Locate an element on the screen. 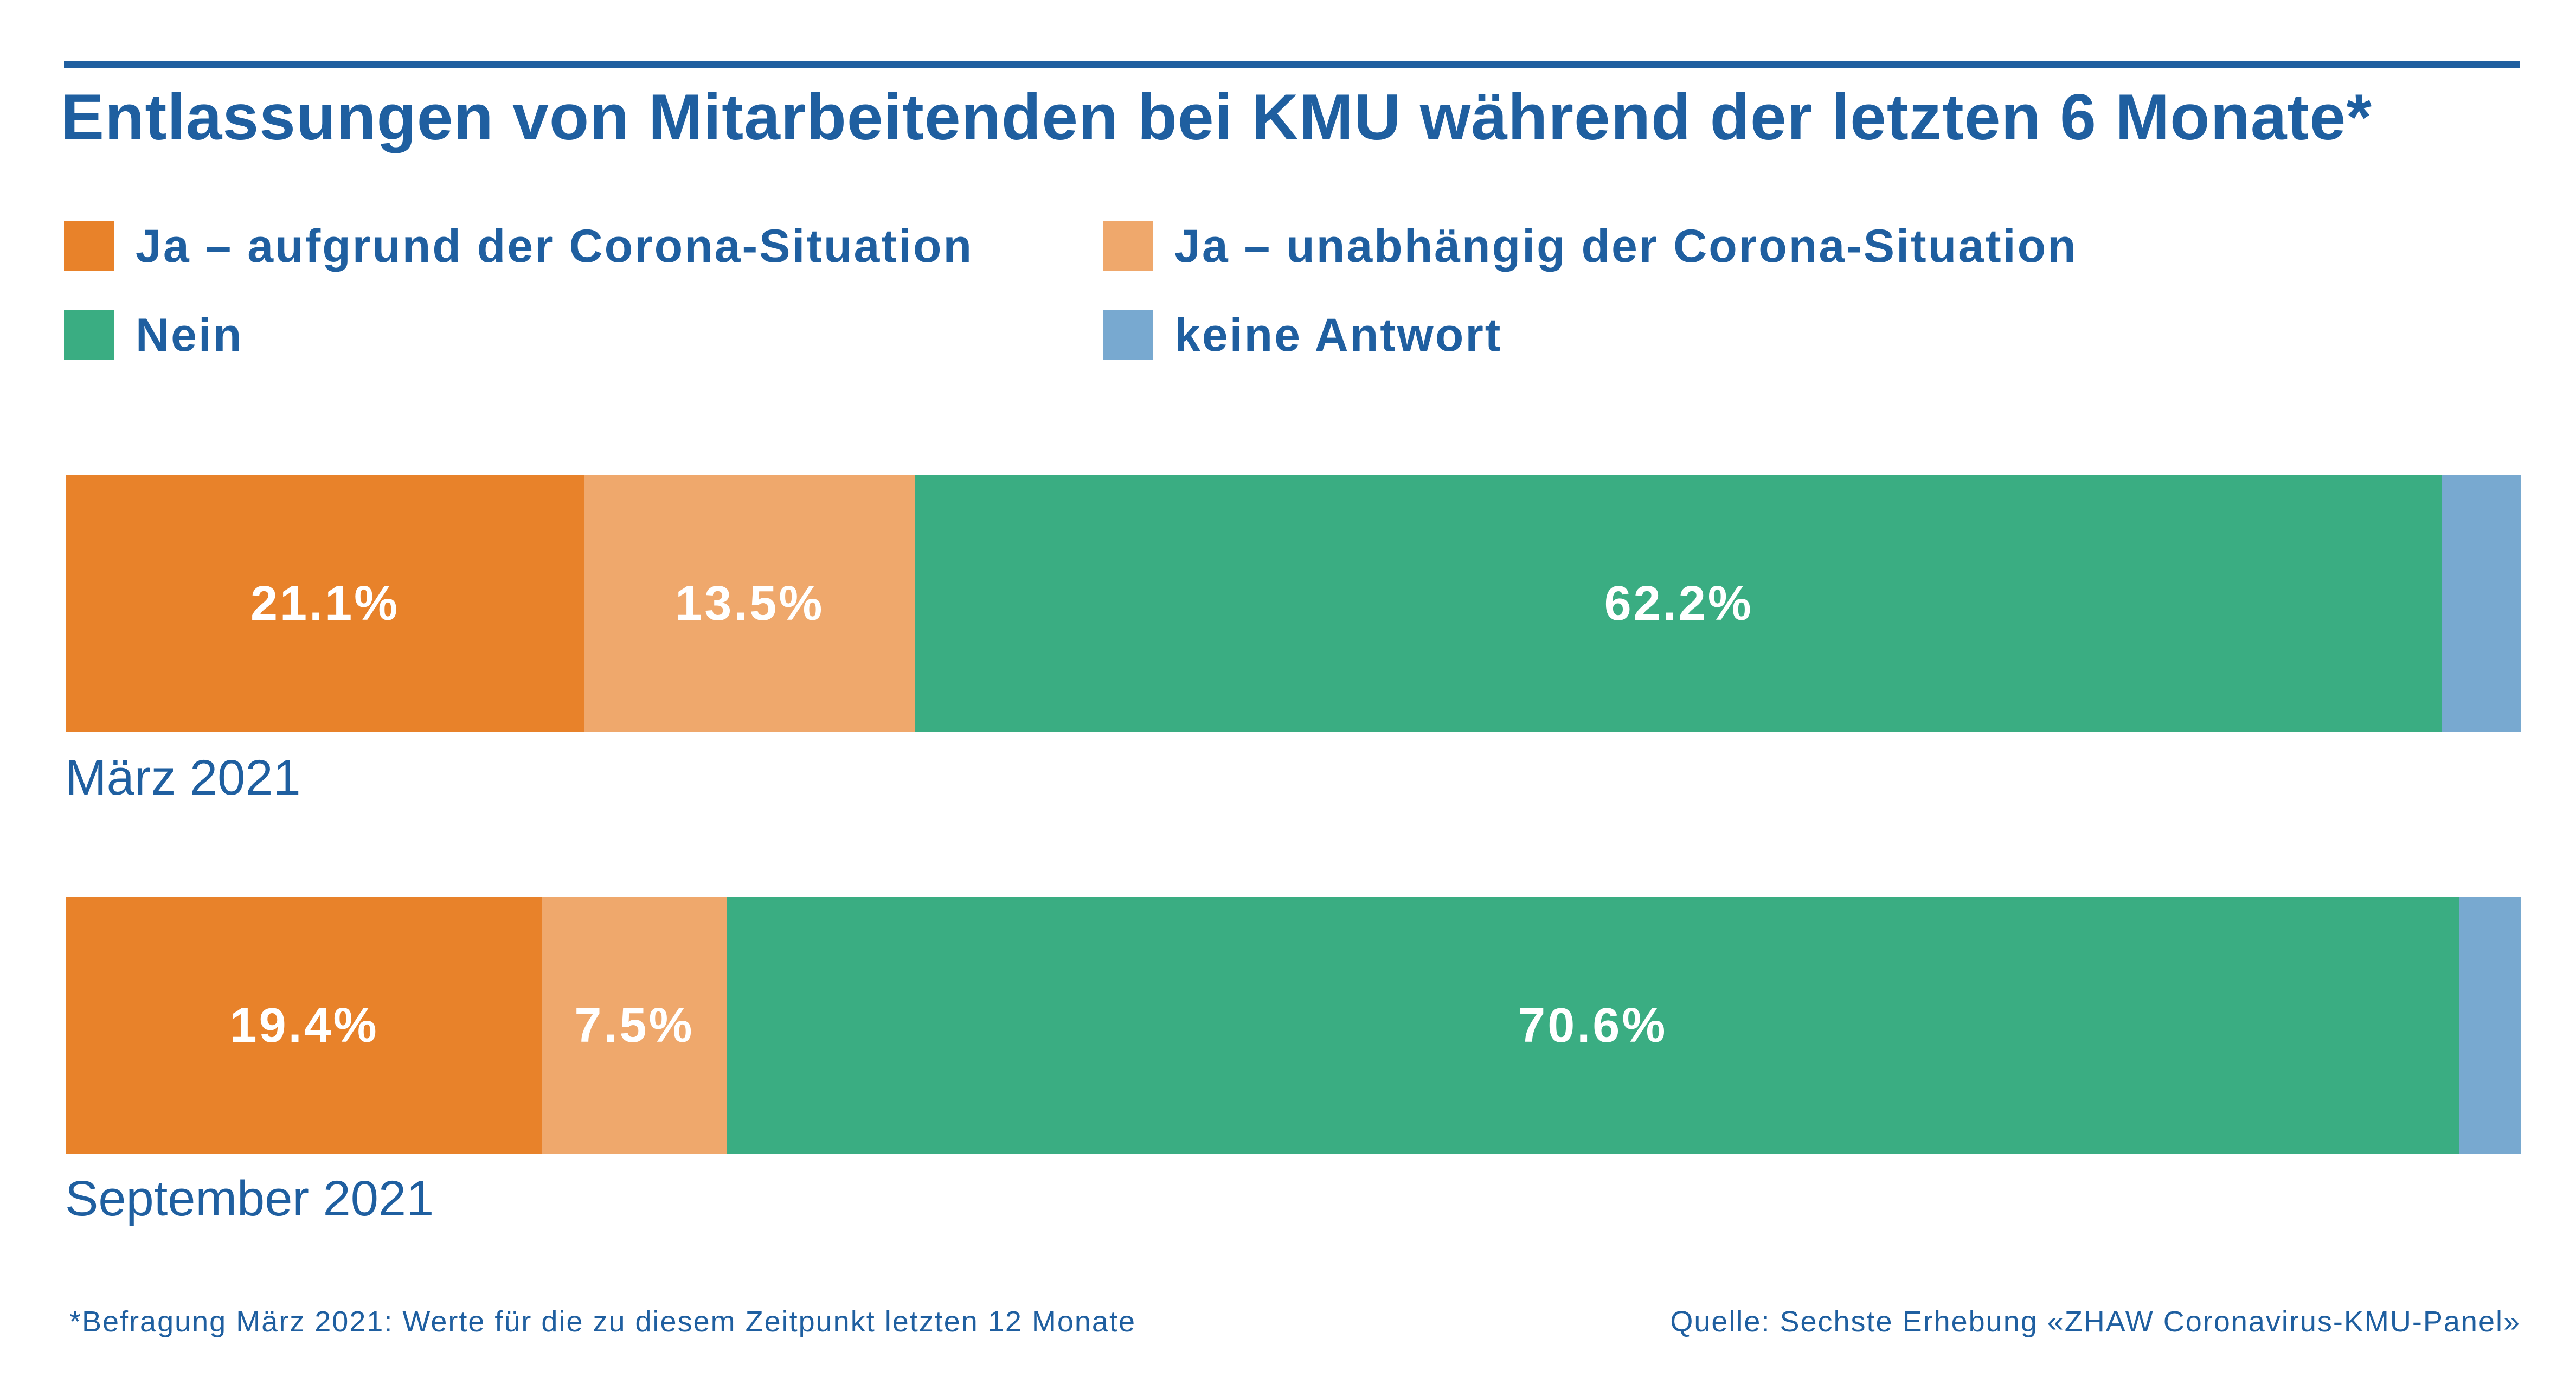 Image resolution: width=2576 pixels, height=1383 pixels. legend-item-keine-antwort: keine Antwort is located at coordinates (1302, 335).